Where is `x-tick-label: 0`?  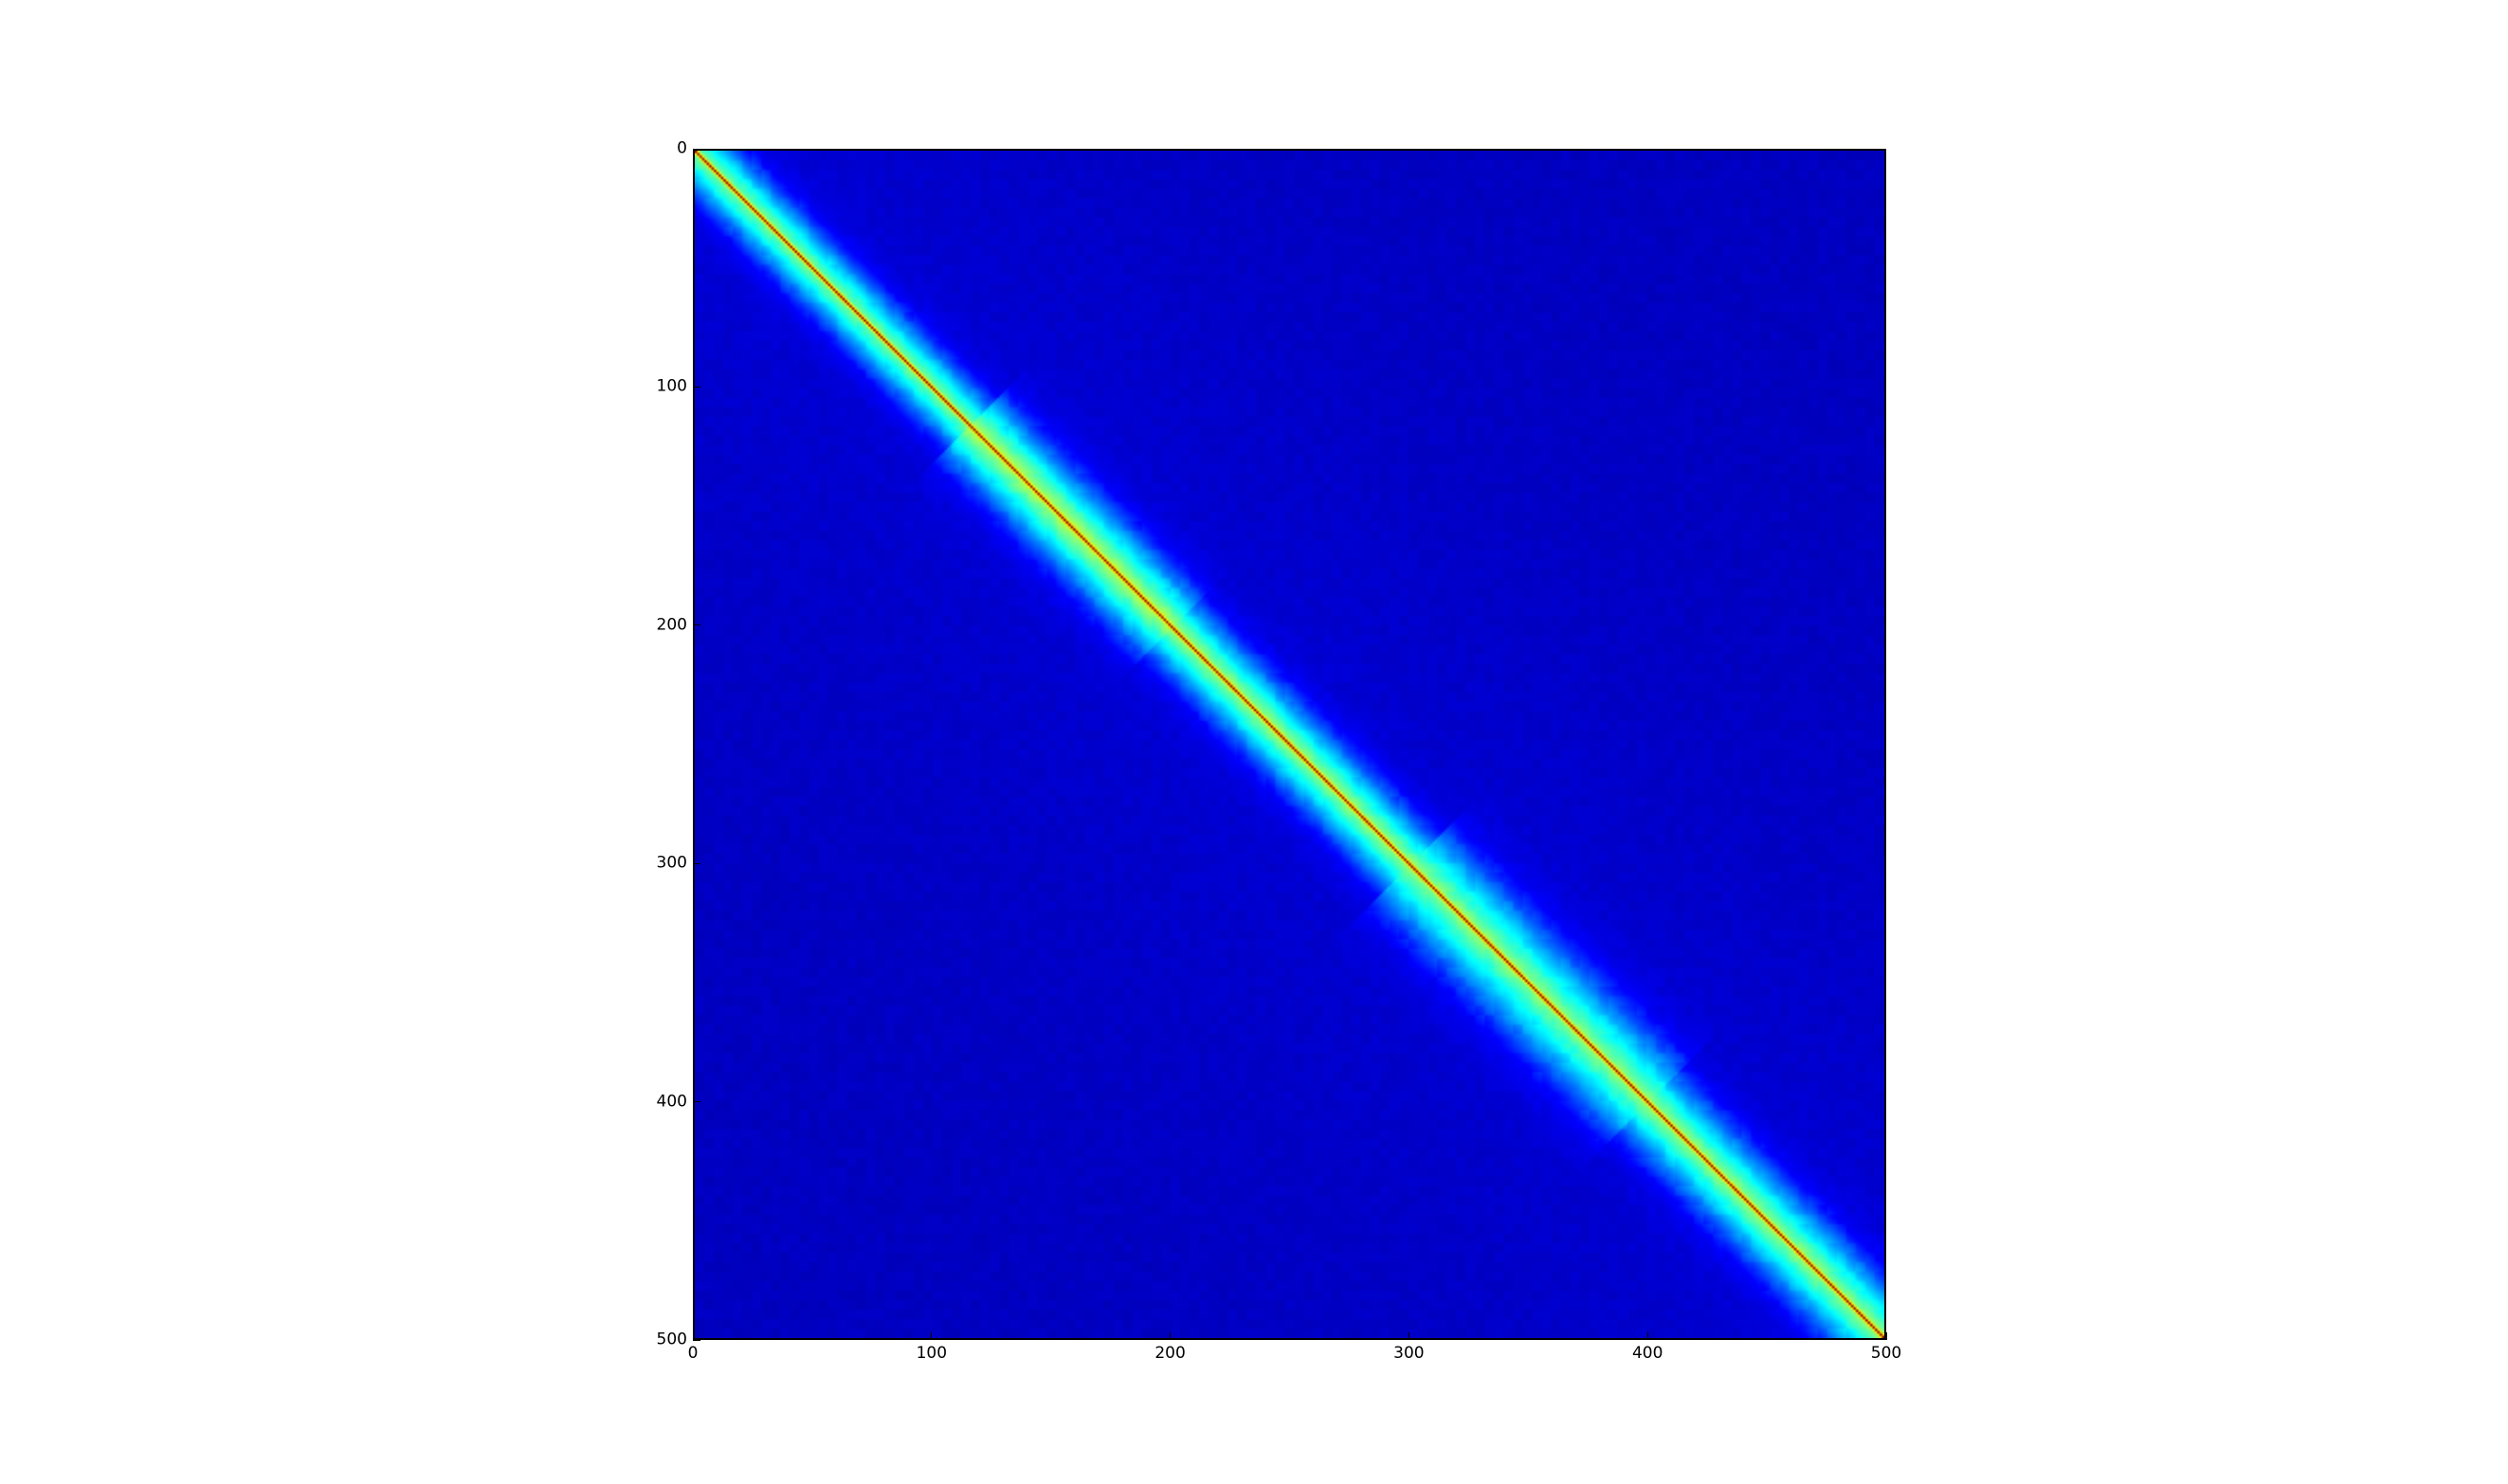 x-tick-label: 0 is located at coordinates (693, 1353).